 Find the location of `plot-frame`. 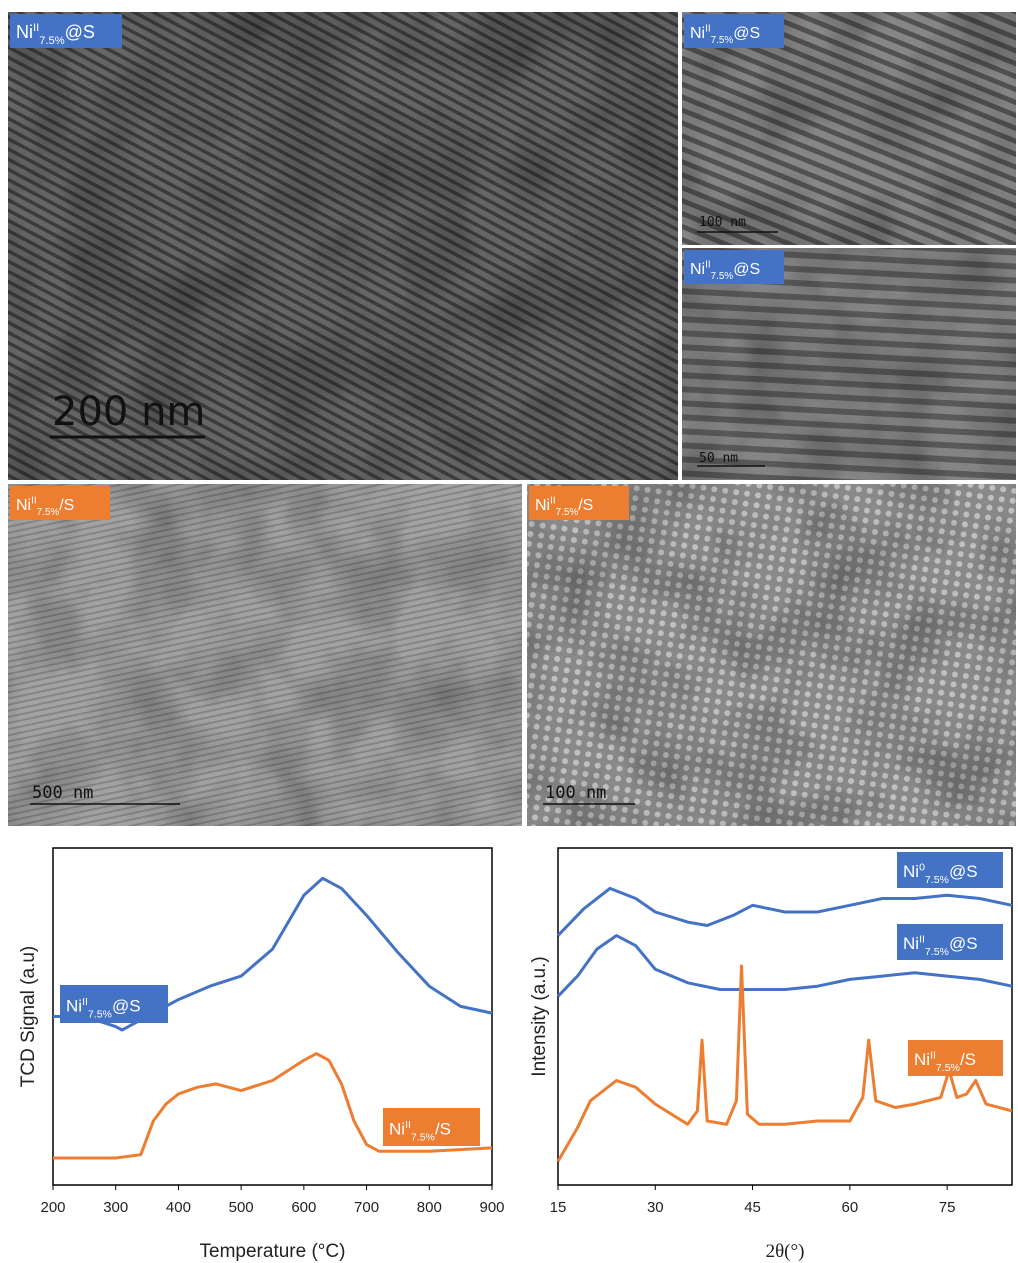

plot-frame is located at coordinates (785, 1016).